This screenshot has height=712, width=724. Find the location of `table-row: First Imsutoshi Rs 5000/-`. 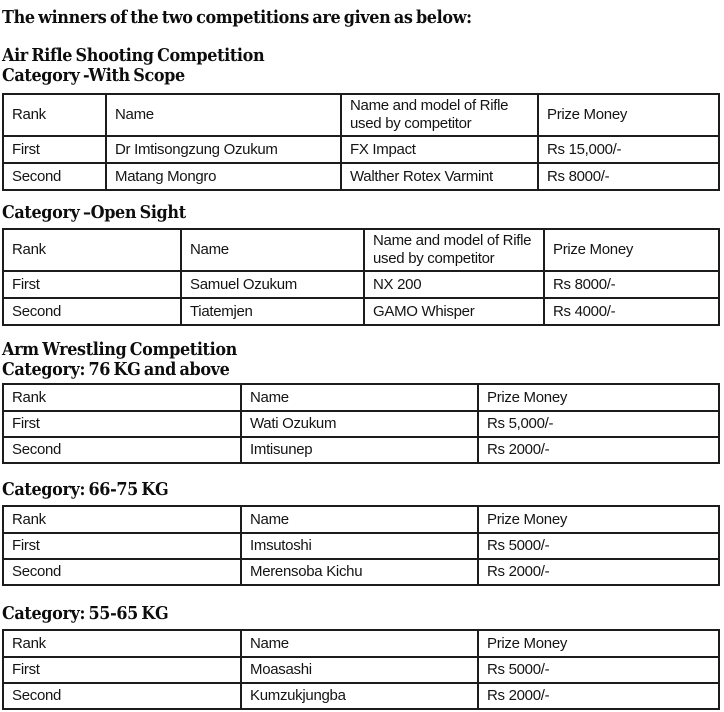

table-row: First Imsutoshi Rs 5000/- is located at coordinates (361, 546).